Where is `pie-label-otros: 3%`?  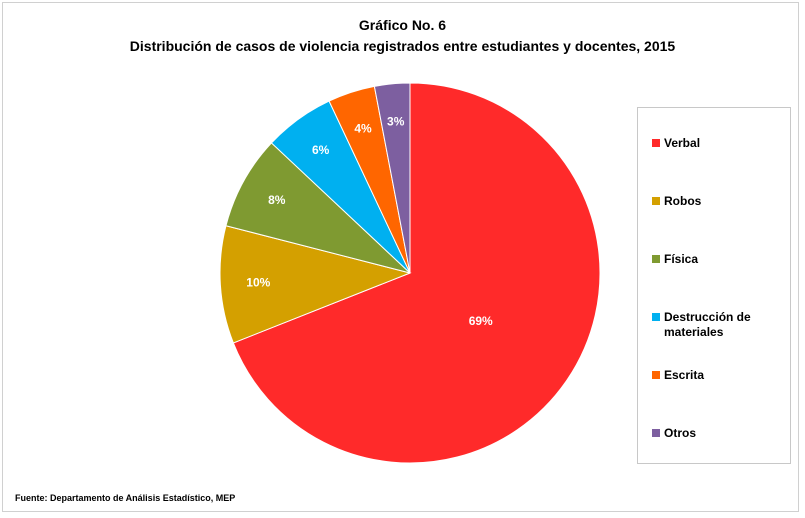
pie-label-otros: 3% is located at coordinates (396, 122).